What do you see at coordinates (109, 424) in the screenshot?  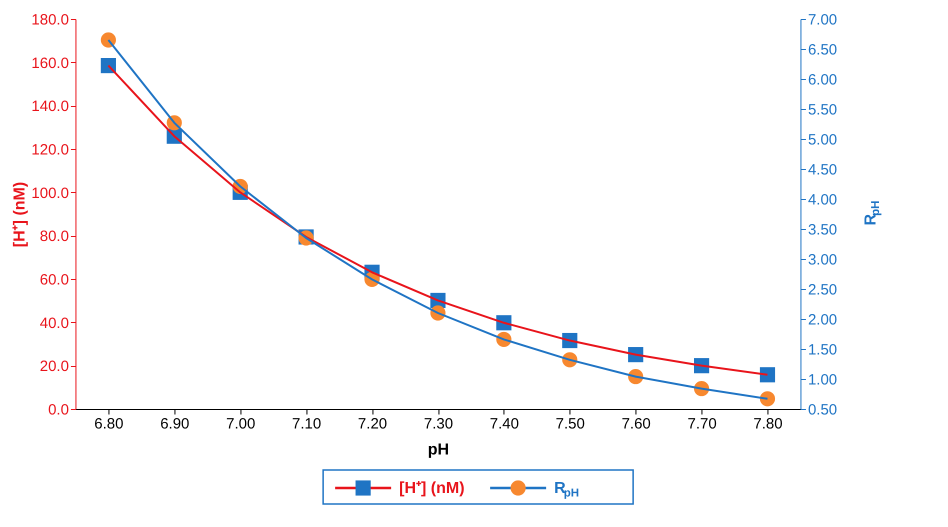 I see `x-tick-label: 6.80` at bounding box center [109, 424].